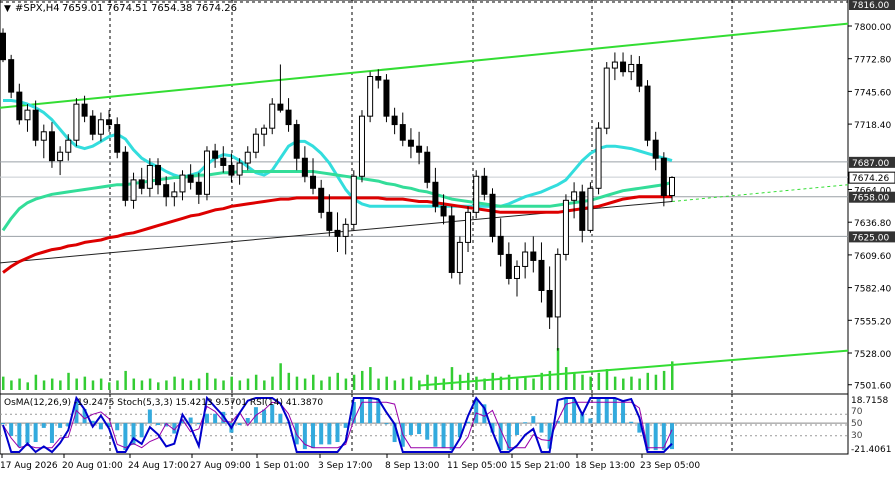 The height and width of the screenshot is (482, 895). I want to click on top-price-label: 7816.00, so click(870, 6).